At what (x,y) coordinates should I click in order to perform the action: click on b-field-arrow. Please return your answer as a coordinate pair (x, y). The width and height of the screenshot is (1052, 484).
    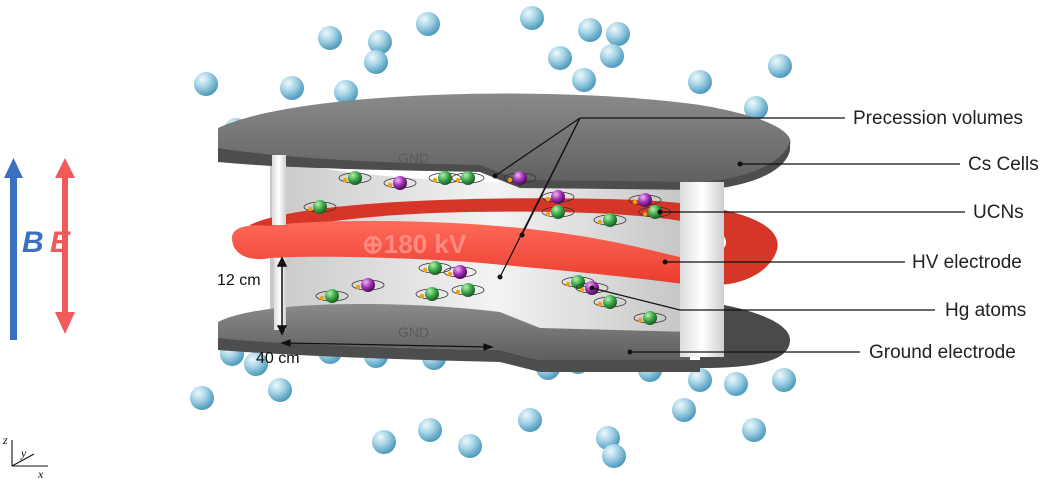
    Looking at the image, I should click on (13, 249).